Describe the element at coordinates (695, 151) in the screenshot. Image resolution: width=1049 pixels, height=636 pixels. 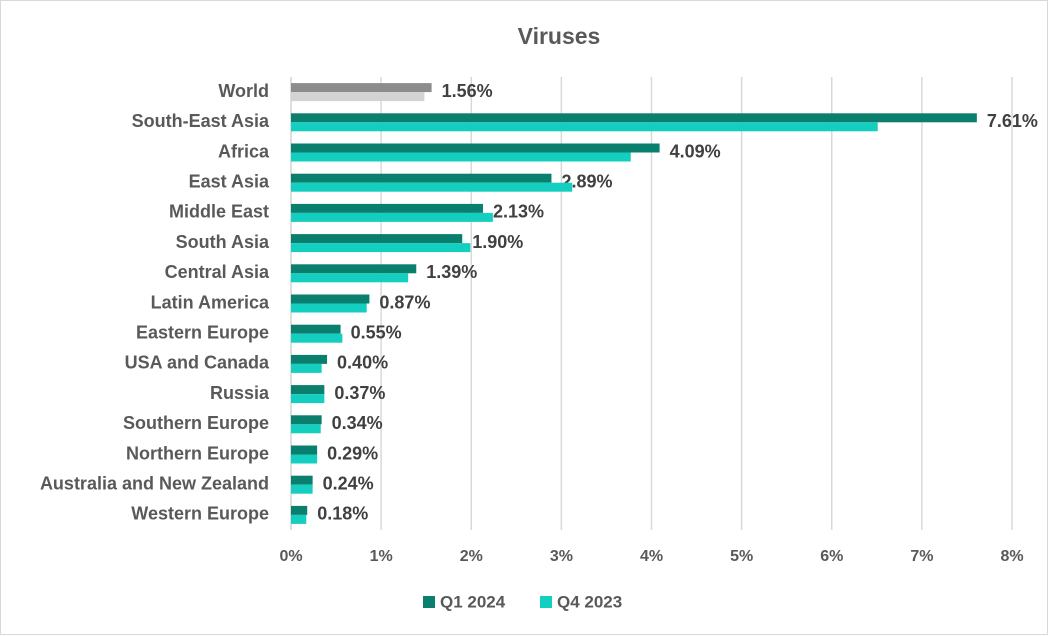
I see `data-label: 4.09%` at that location.